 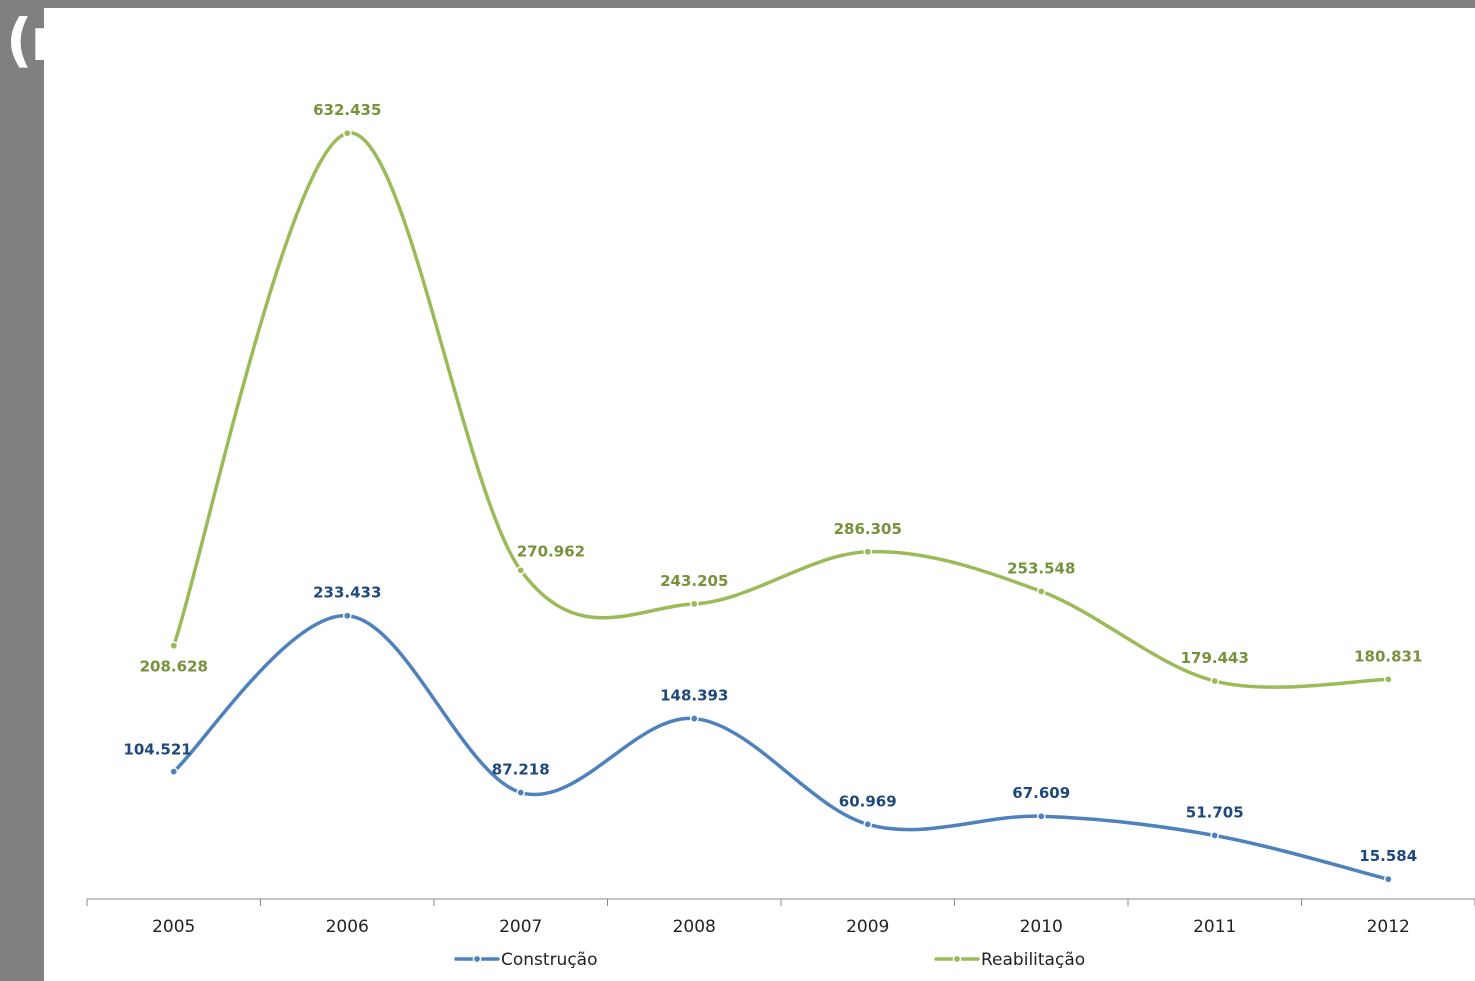 I want to click on data-label: 270.962, so click(x=551, y=551).